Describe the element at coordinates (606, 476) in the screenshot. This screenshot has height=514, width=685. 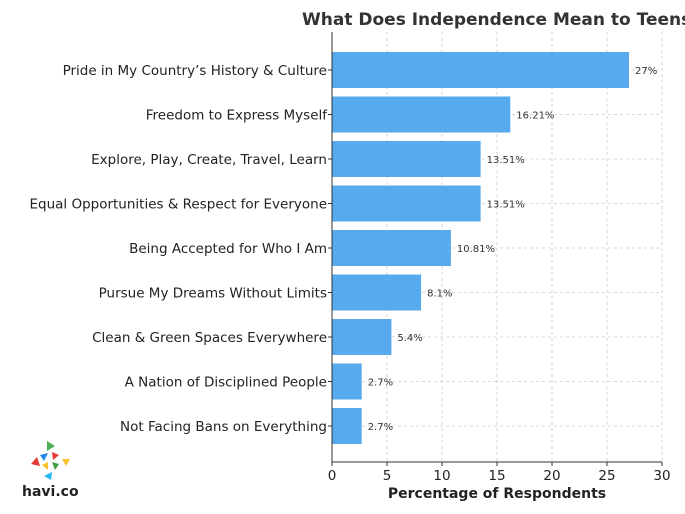
I see `x-tick-label: 25` at that location.